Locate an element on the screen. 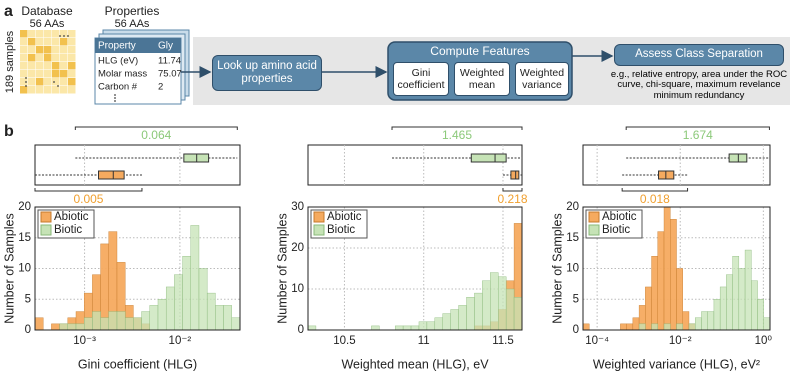  feature-box: Weighted variance is located at coordinates (542, 79).